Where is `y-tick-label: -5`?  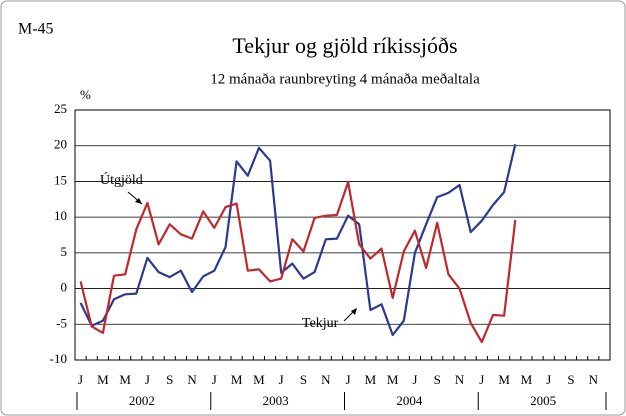 y-tick-label: -5 is located at coordinates (61, 322).